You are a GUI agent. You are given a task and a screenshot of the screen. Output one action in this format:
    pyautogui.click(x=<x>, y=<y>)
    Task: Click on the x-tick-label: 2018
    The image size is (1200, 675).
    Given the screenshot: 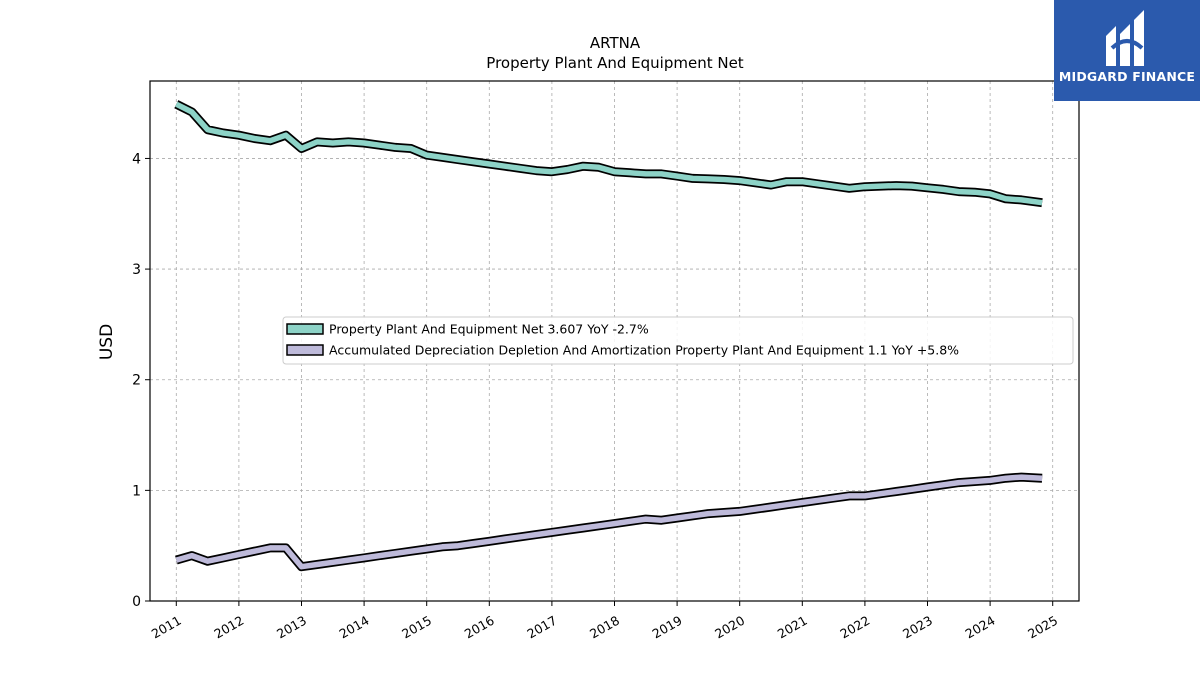 What is the action you would take?
    pyautogui.click(x=604, y=627)
    